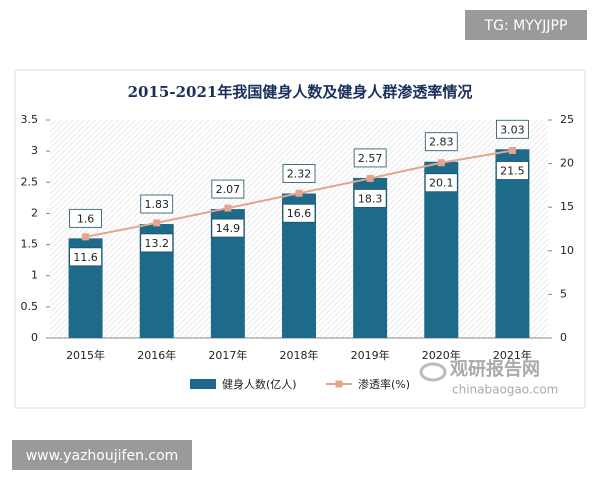 The height and width of the screenshot is (484, 600). What do you see at coordinates (300, 92) in the screenshot?
I see `chart-title: 2015-2021年我国健身人数及健身人群渗透率情况` at bounding box center [300, 92].